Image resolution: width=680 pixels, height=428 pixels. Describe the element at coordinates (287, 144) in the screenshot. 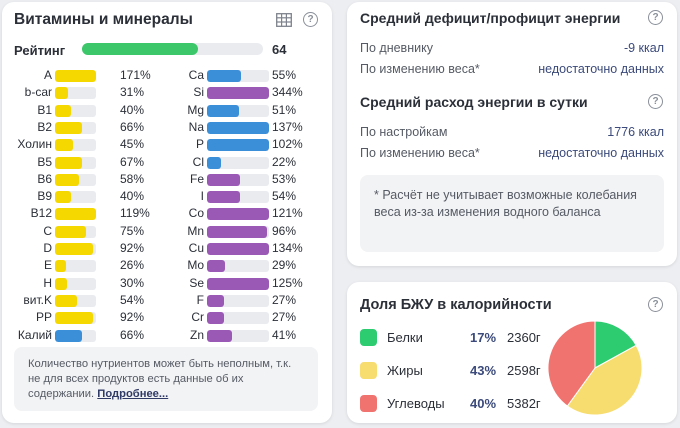

I see `nutrient-pct: 102%` at that location.